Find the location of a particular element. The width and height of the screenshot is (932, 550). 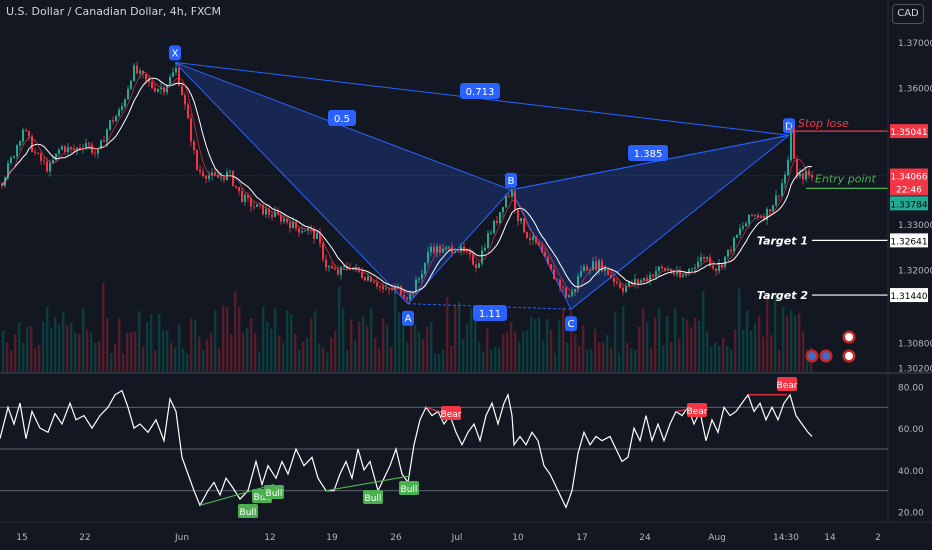

stop-loss-price: 1.35041 is located at coordinates (908, 133).